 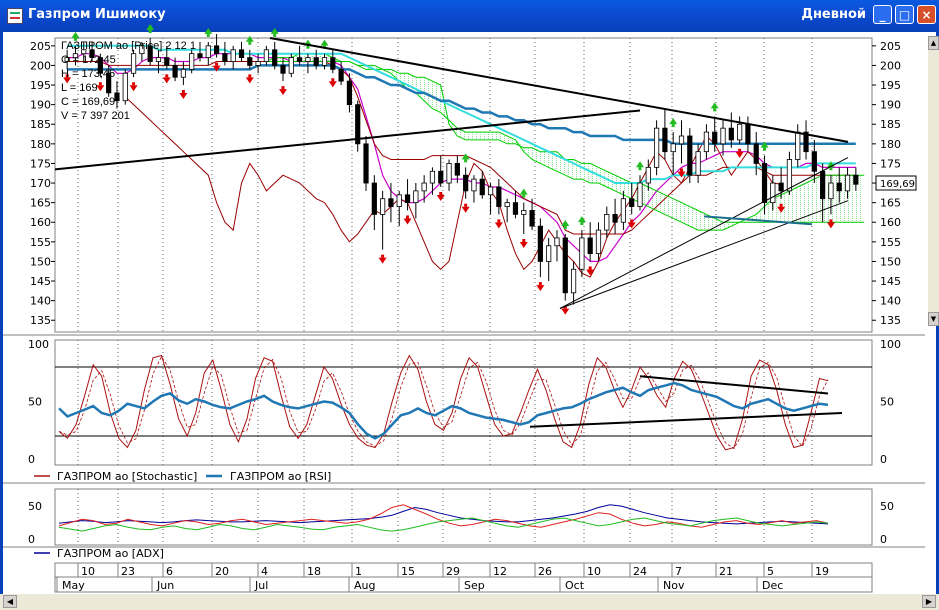 I want to click on scroll-right-button: ▶, so click(x=929, y=601).